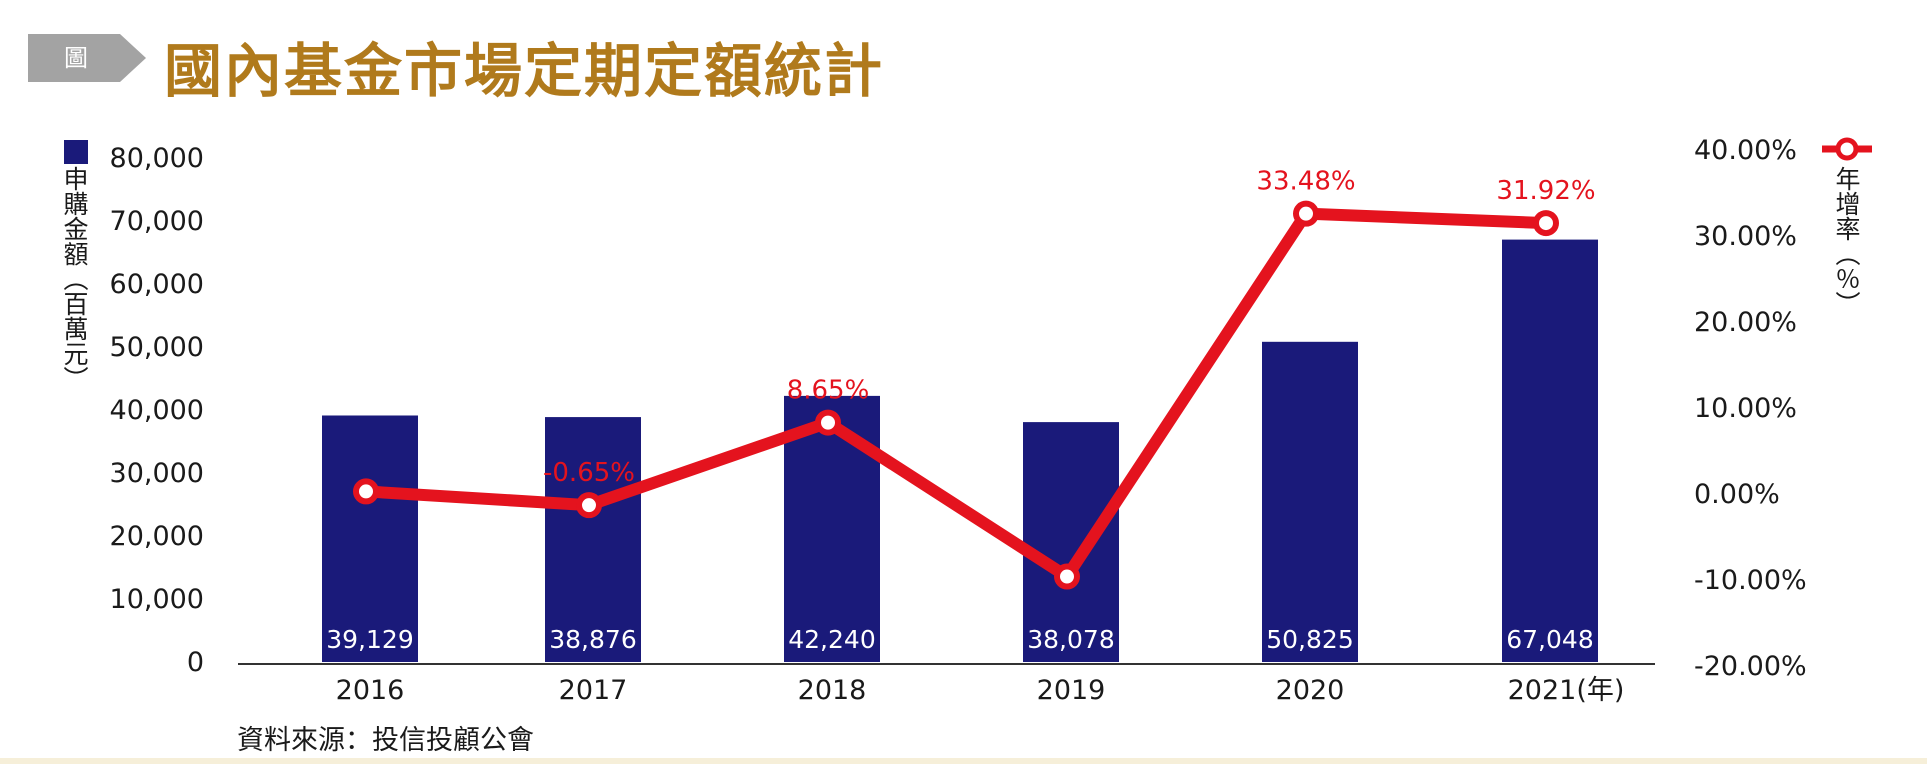  I want to click on figure-tag: 圖, so click(87, 58).